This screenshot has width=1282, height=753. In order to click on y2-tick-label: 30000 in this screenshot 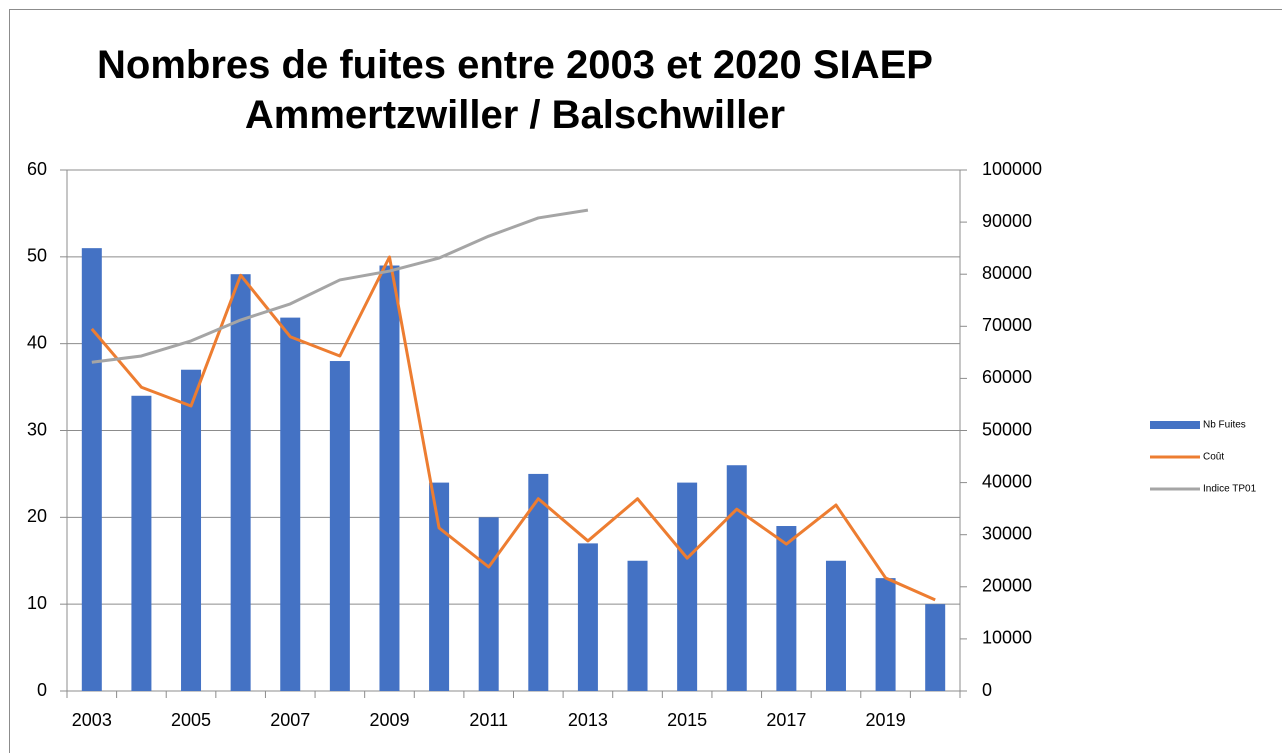, I will do `click(1007, 533)`.